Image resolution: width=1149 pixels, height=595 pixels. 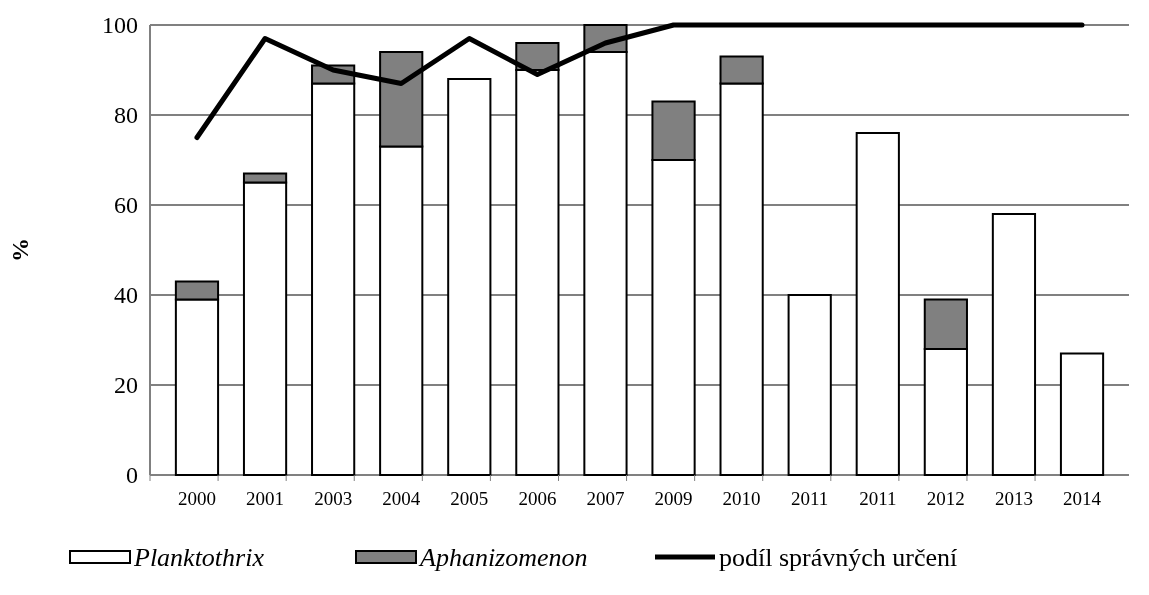 What do you see at coordinates (673, 498) in the screenshot?
I see `x-tick-label: 2009` at bounding box center [673, 498].